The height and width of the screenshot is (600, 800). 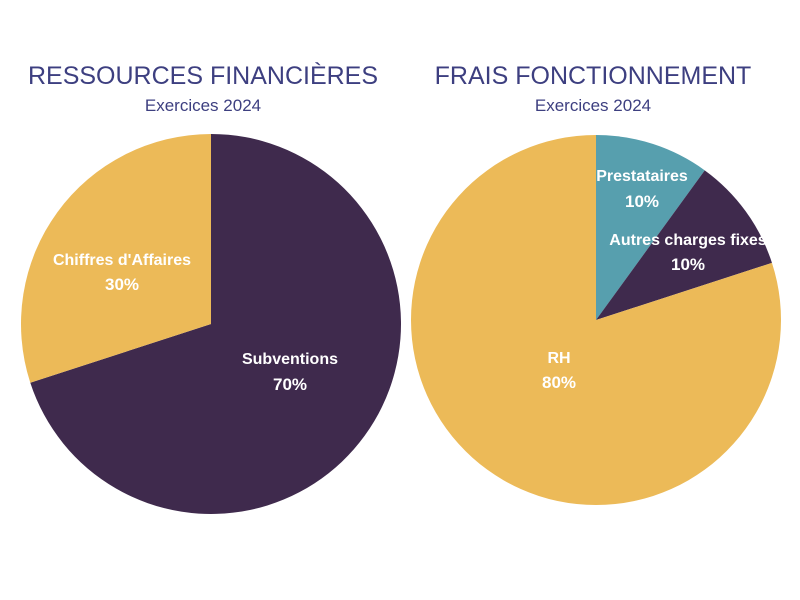 What do you see at coordinates (642, 176) in the screenshot?
I see `slice-label-prestataires: Prestataires` at bounding box center [642, 176].